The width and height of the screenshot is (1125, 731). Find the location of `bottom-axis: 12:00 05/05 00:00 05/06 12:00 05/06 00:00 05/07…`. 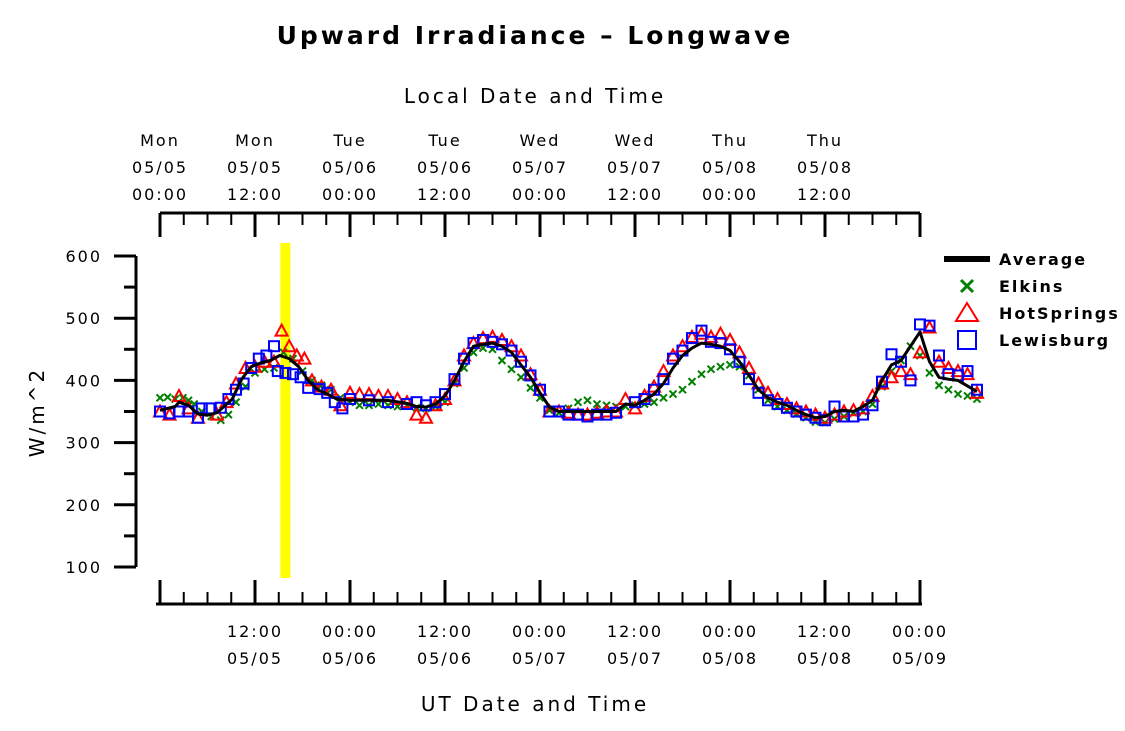

bottom-axis: 12:00 05/05 00:00 05/06 12:00 05/06 00:00 05/07… is located at coordinates (552, 624).